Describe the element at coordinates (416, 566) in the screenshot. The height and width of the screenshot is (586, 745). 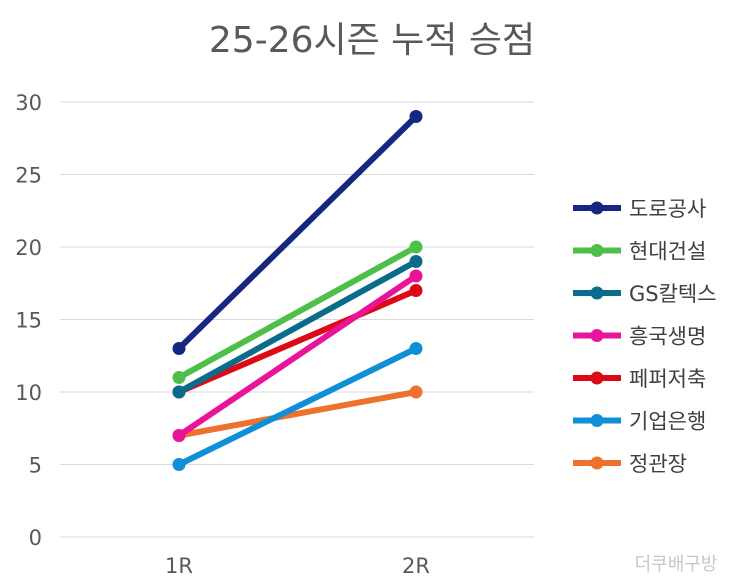
I see `x-tick-label: 2R` at that location.